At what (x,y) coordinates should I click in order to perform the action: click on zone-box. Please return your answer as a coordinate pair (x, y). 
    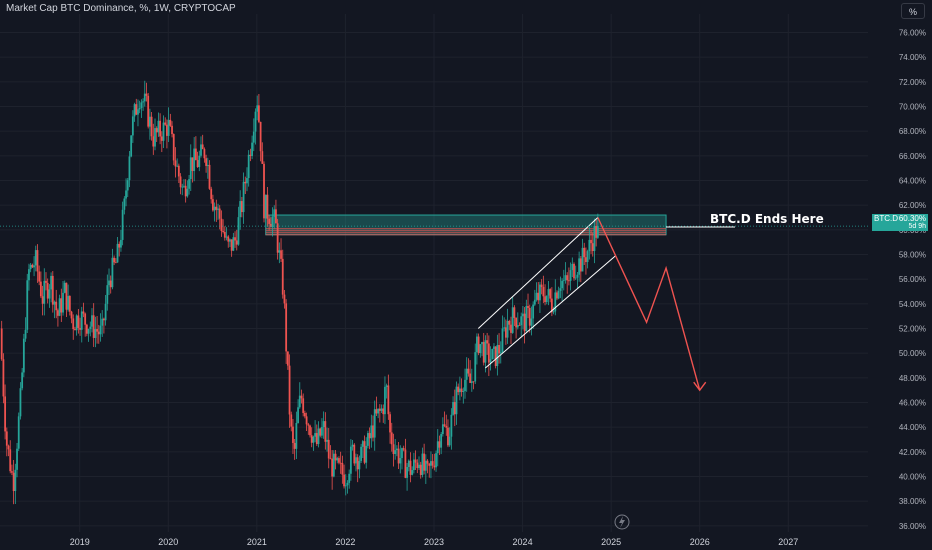
    Looking at the image, I should click on (466, 225).